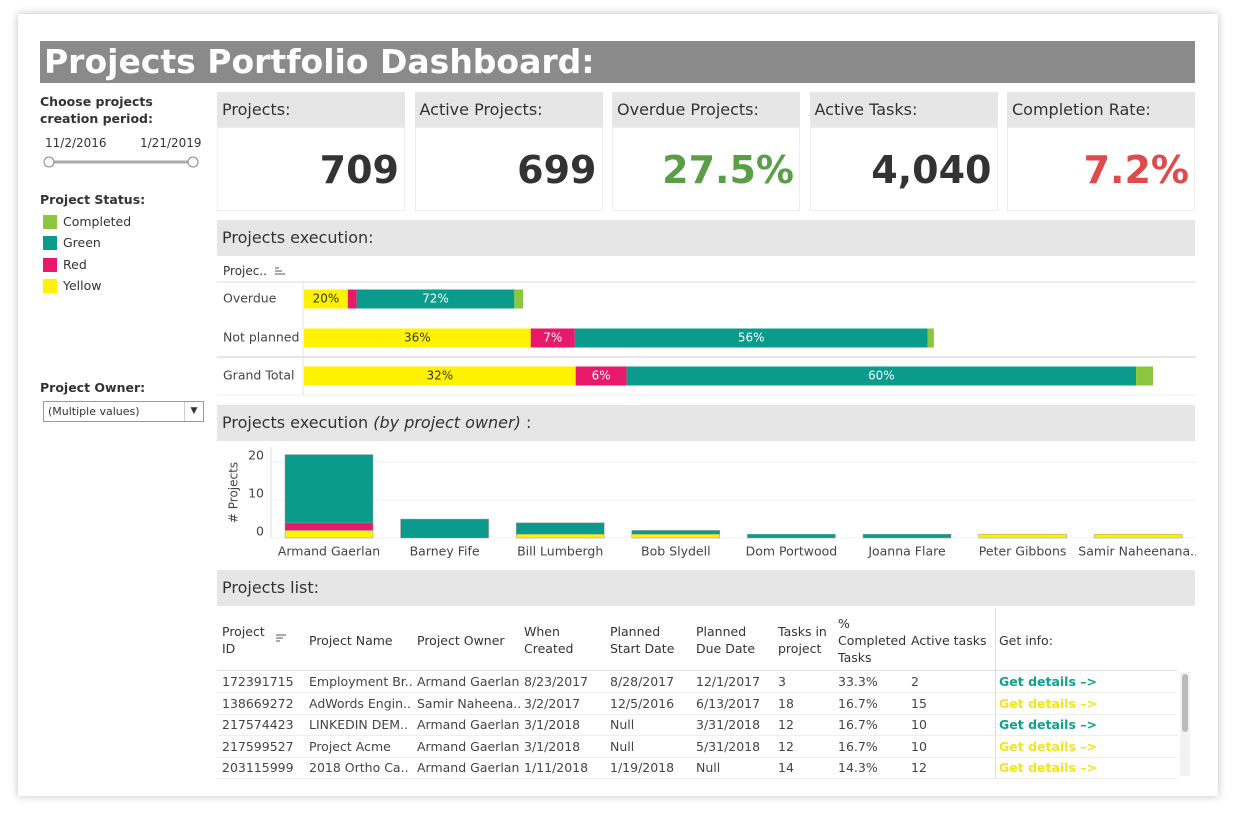 The width and height of the screenshot is (1236, 818). I want to click on section-title: Projects execution, so click(295, 422).